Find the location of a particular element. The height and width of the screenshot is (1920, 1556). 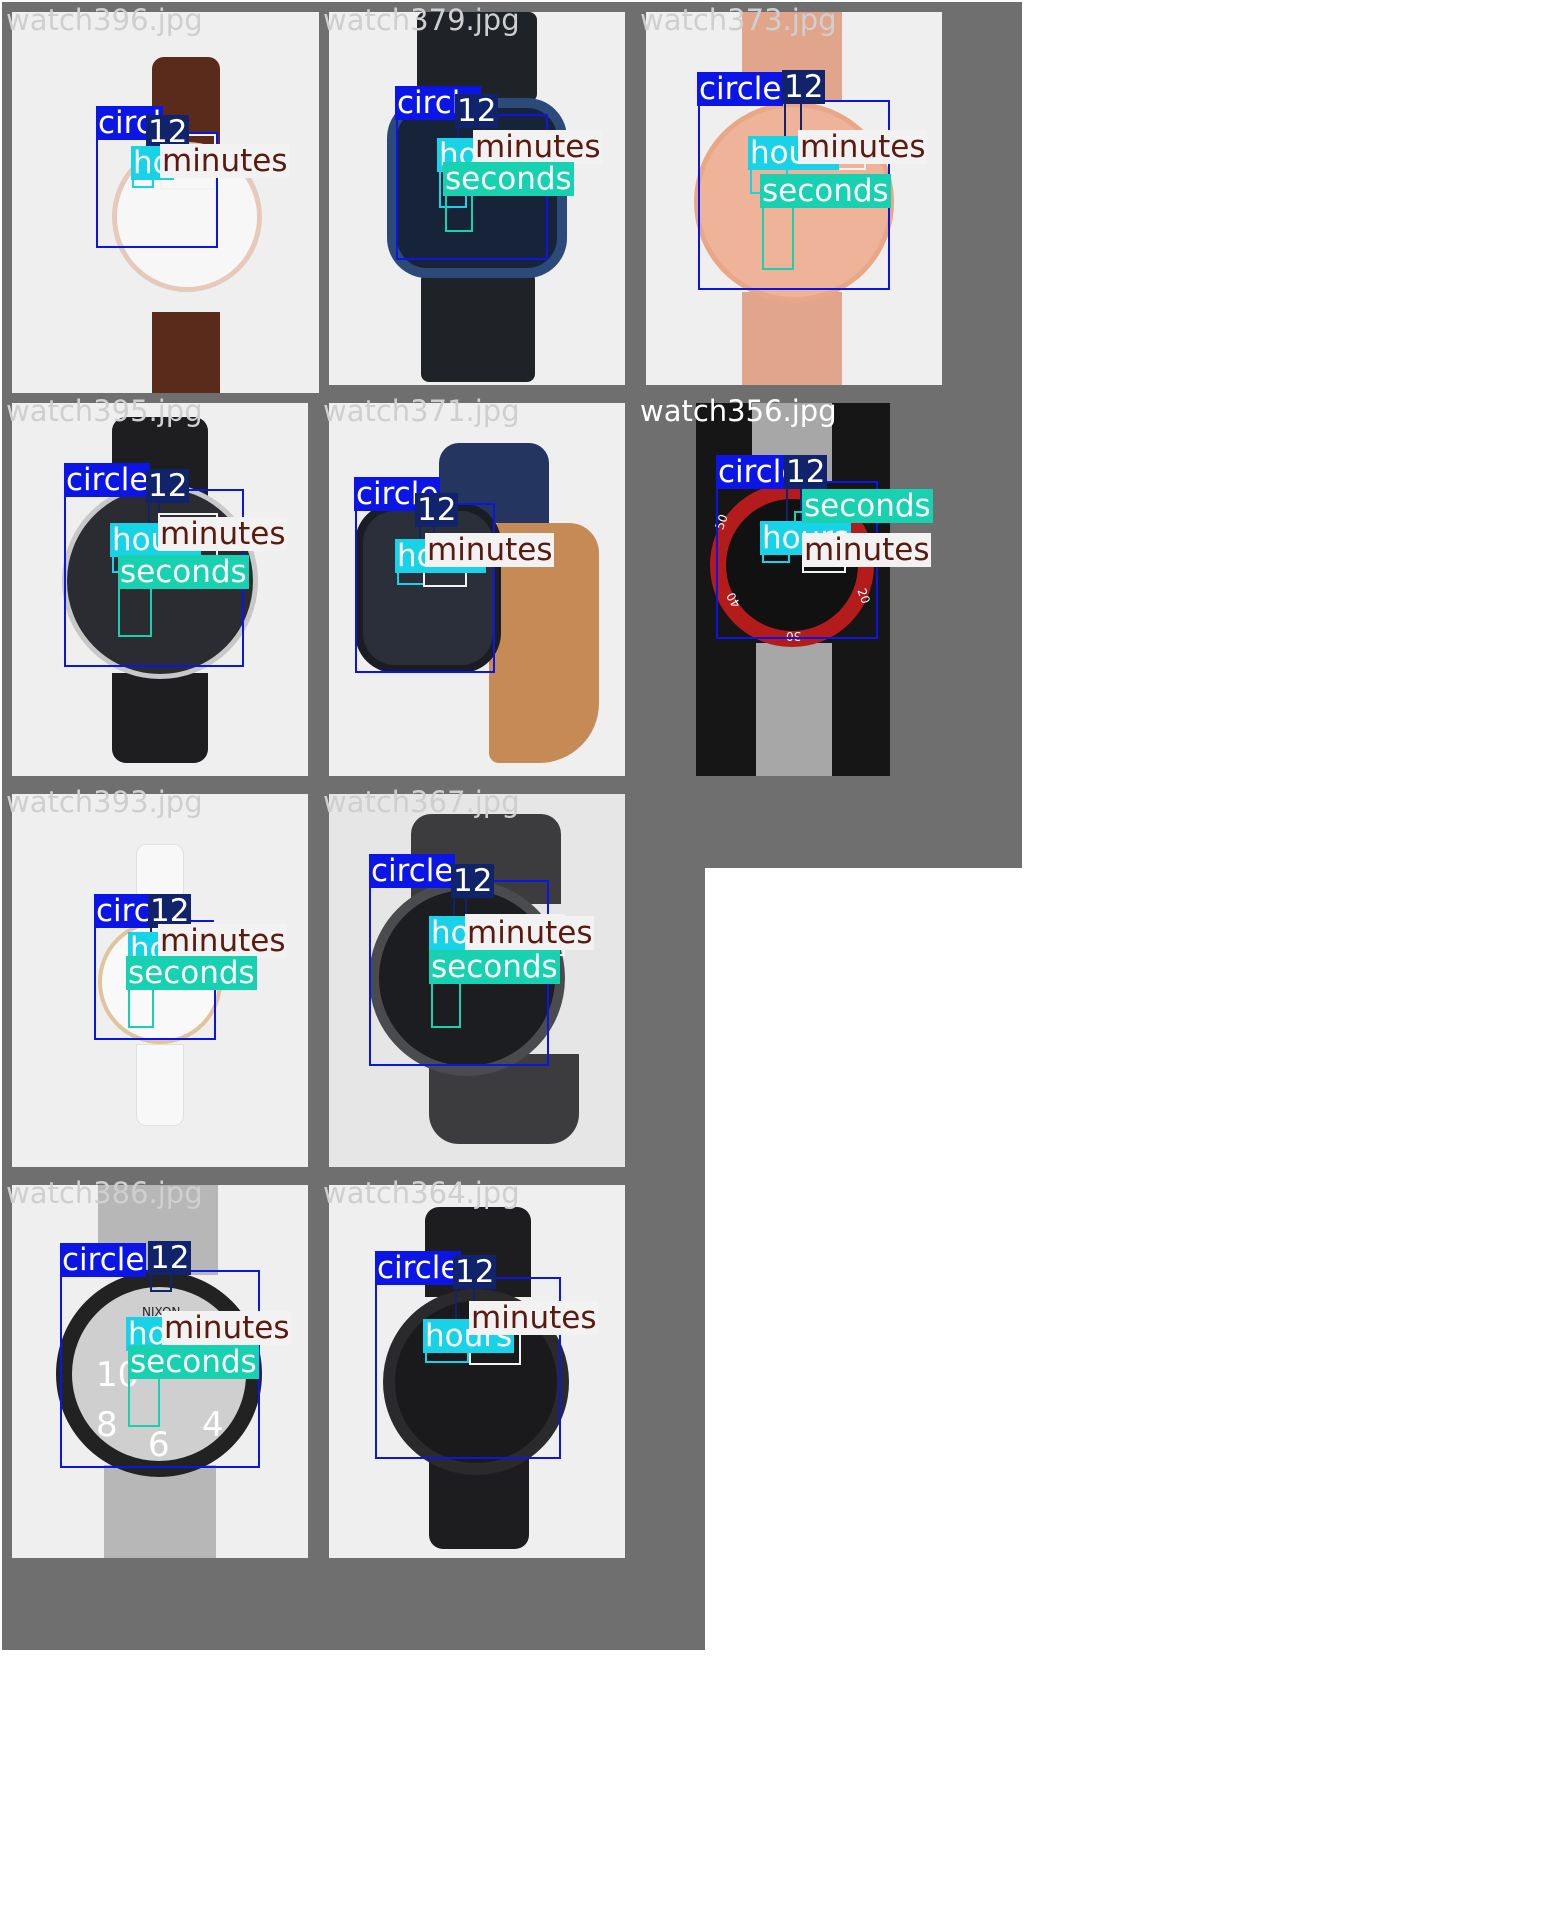

image-filename: watch379.jpg is located at coordinates (421, 20).